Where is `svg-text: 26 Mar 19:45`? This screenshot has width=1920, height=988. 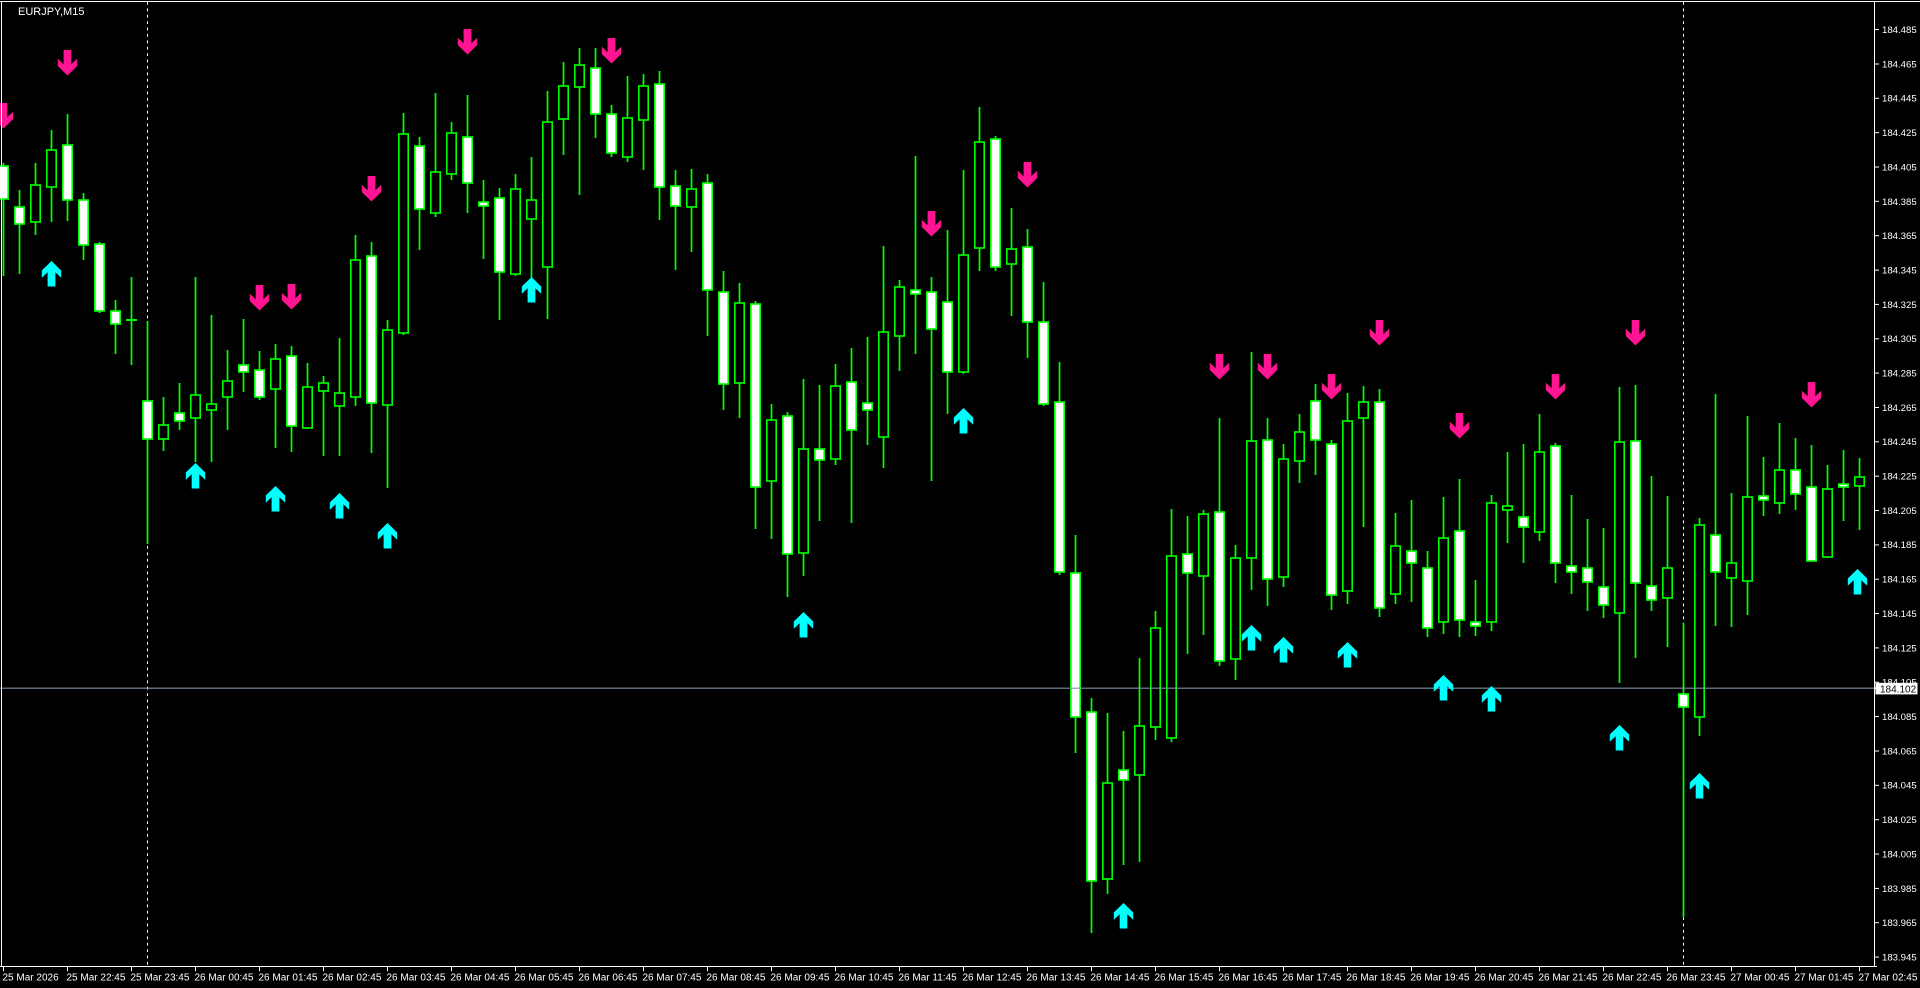
svg-text: 26 Mar 19:45 is located at coordinates (1440, 978).